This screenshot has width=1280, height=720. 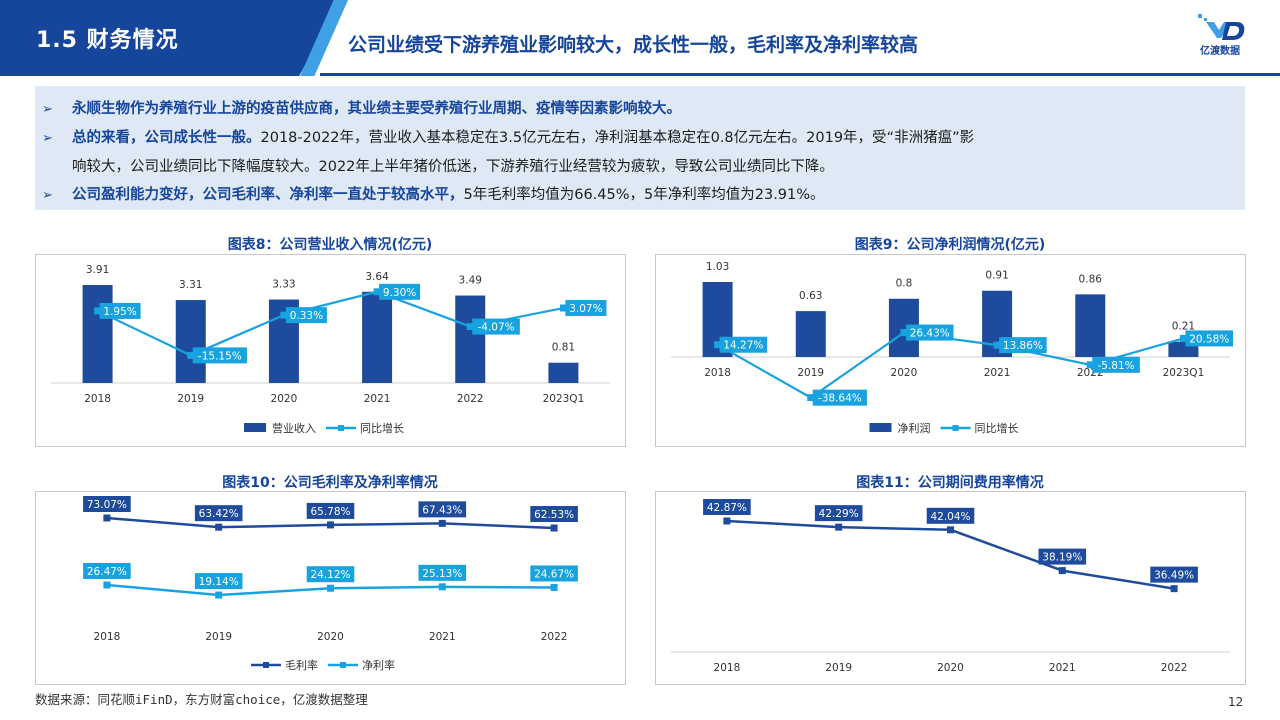 What do you see at coordinates (378, 665) in the screenshot?
I see `legend-label-1: 净利率` at bounding box center [378, 665].